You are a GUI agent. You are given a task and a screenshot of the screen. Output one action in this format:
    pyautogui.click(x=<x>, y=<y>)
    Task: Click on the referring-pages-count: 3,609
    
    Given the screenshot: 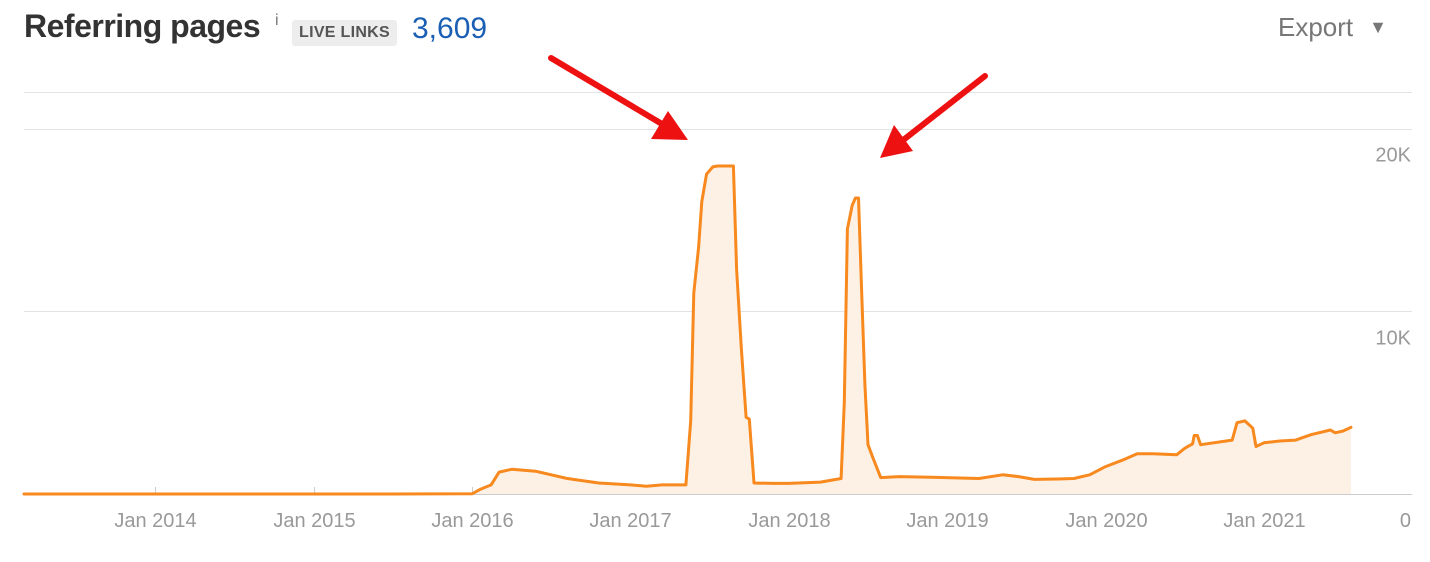 What is the action you would take?
    pyautogui.click(x=450, y=28)
    